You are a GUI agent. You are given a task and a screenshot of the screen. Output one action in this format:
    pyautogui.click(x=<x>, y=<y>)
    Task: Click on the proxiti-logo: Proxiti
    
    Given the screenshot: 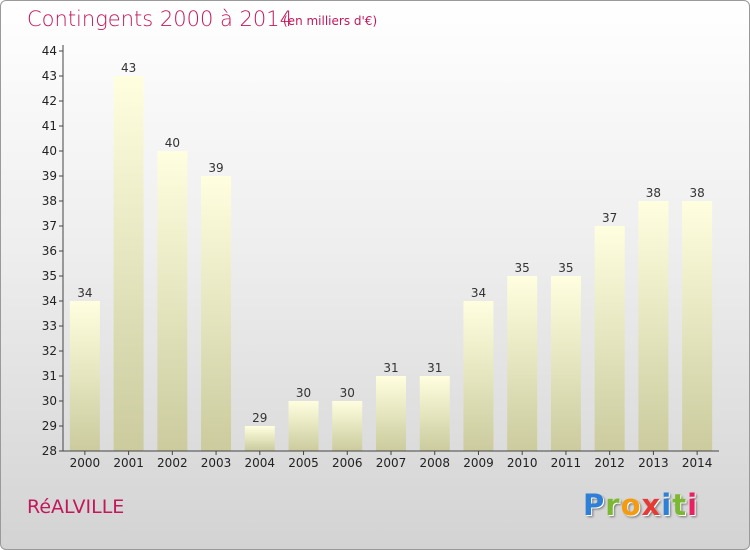 What is the action you would take?
    pyautogui.click(x=640, y=505)
    